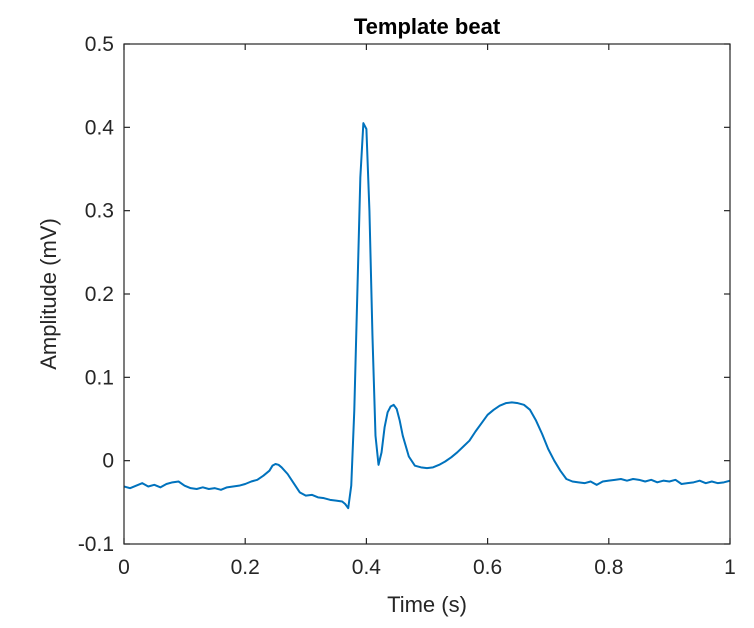 The width and height of the screenshot is (754, 628). What do you see at coordinates (108, 461) in the screenshot?
I see `y-tick-label: 0` at bounding box center [108, 461].